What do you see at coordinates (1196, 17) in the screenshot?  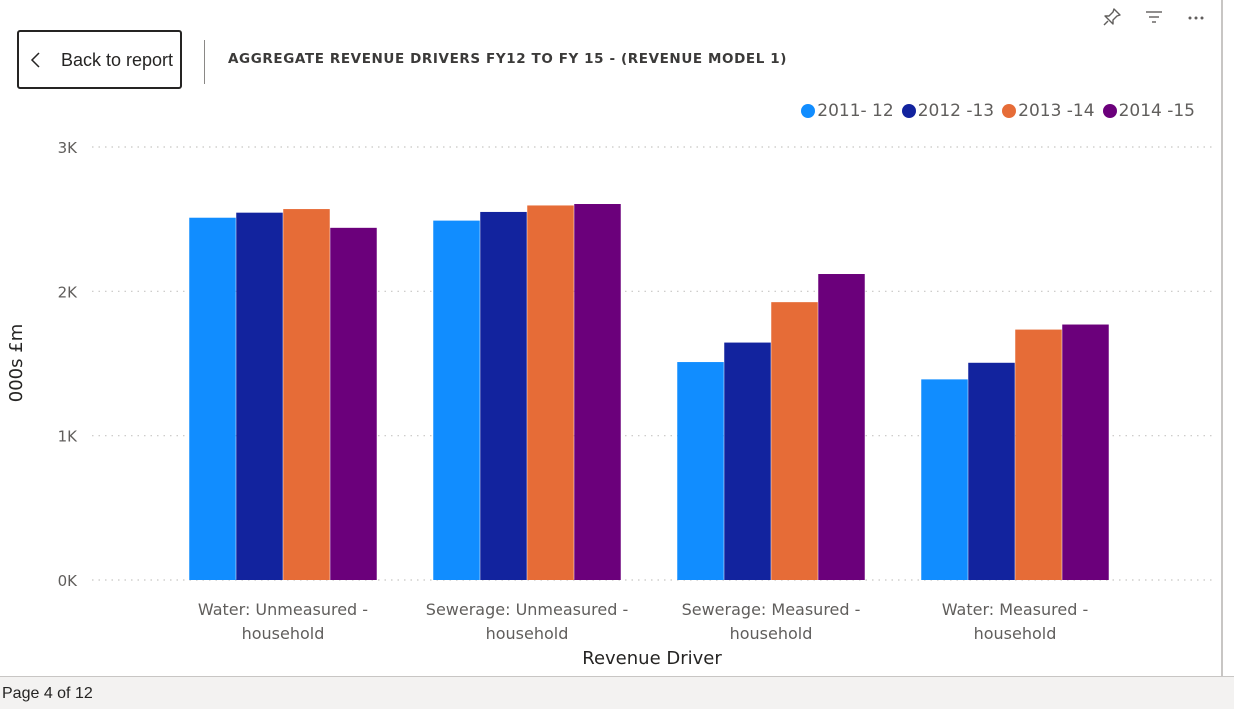 I see `more-options-icon` at bounding box center [1196, 17].